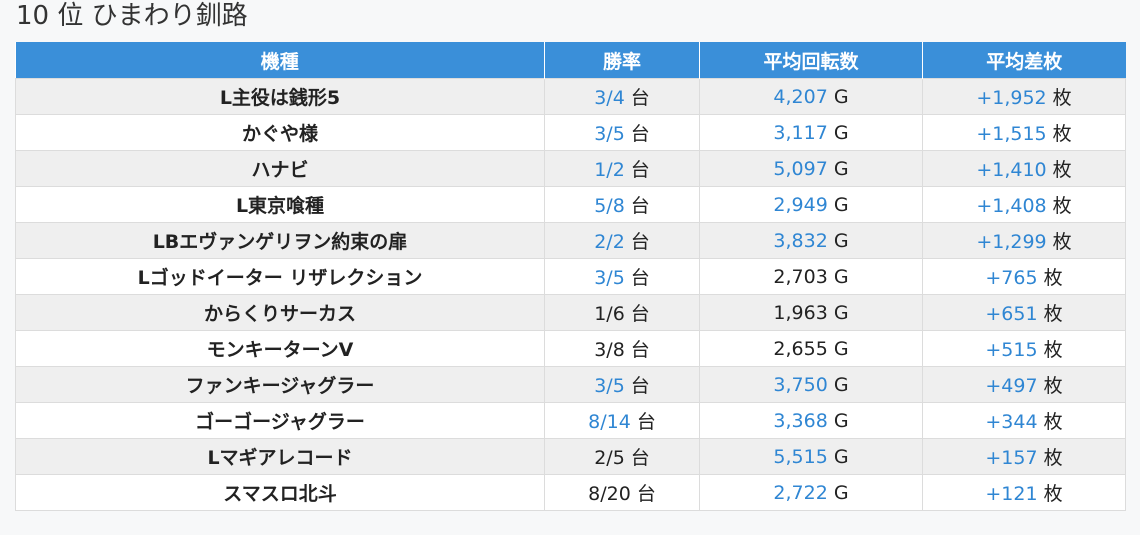 This screenshot has height=535, width=1140. What do you see at coordinates (1011, 494) in the screenshot?
I see `avg-diff-value: +121` at bounding box center [1011, 494].